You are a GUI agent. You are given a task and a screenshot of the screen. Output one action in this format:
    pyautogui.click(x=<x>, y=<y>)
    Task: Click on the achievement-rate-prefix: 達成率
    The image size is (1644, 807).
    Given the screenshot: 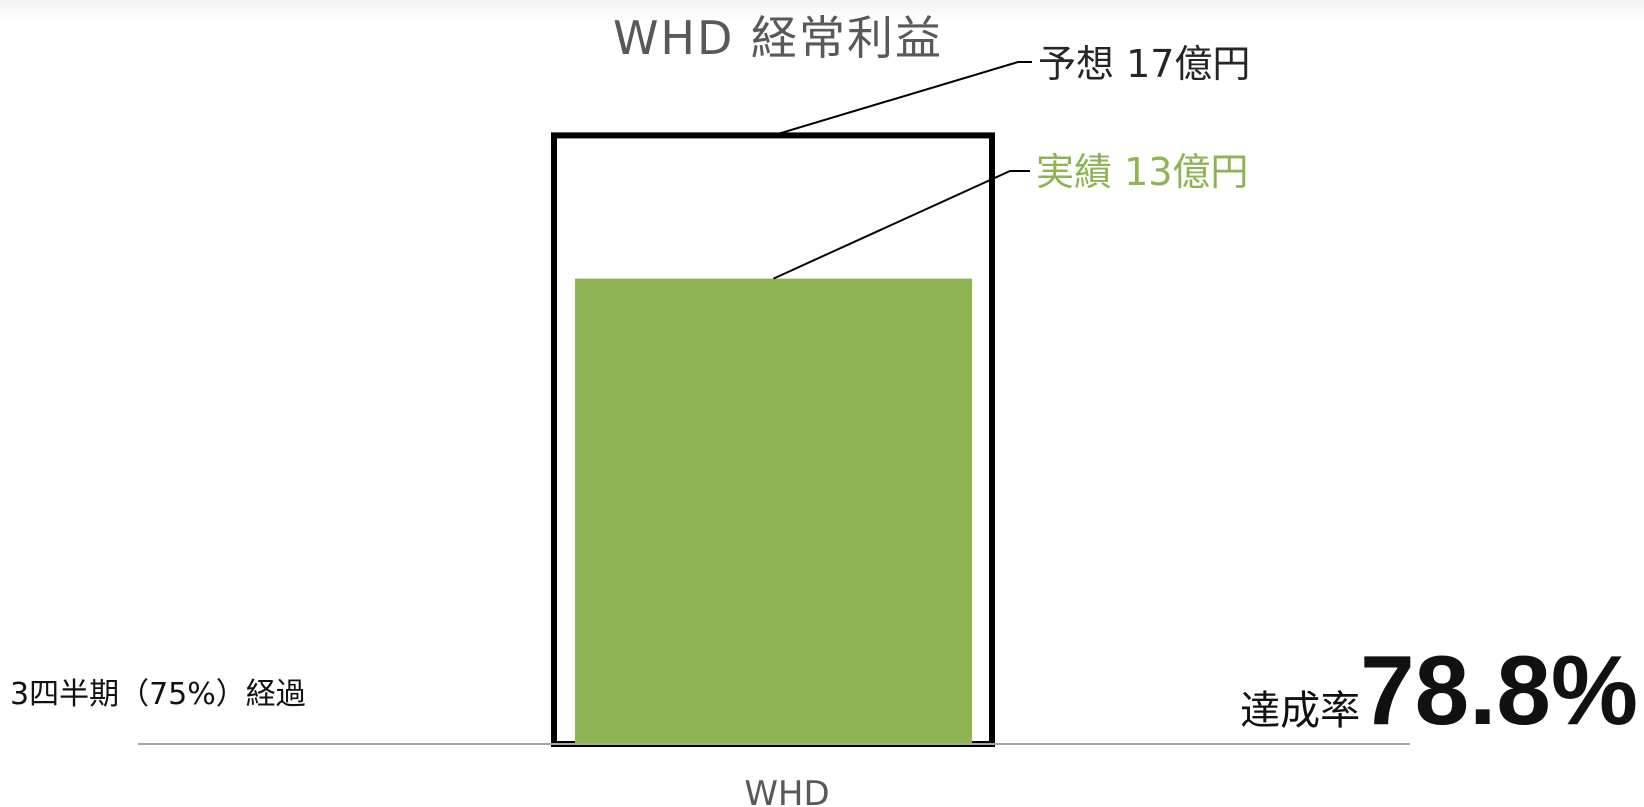 What is the action you would take?
    pyautogui.click(x=1300, y=711)
    